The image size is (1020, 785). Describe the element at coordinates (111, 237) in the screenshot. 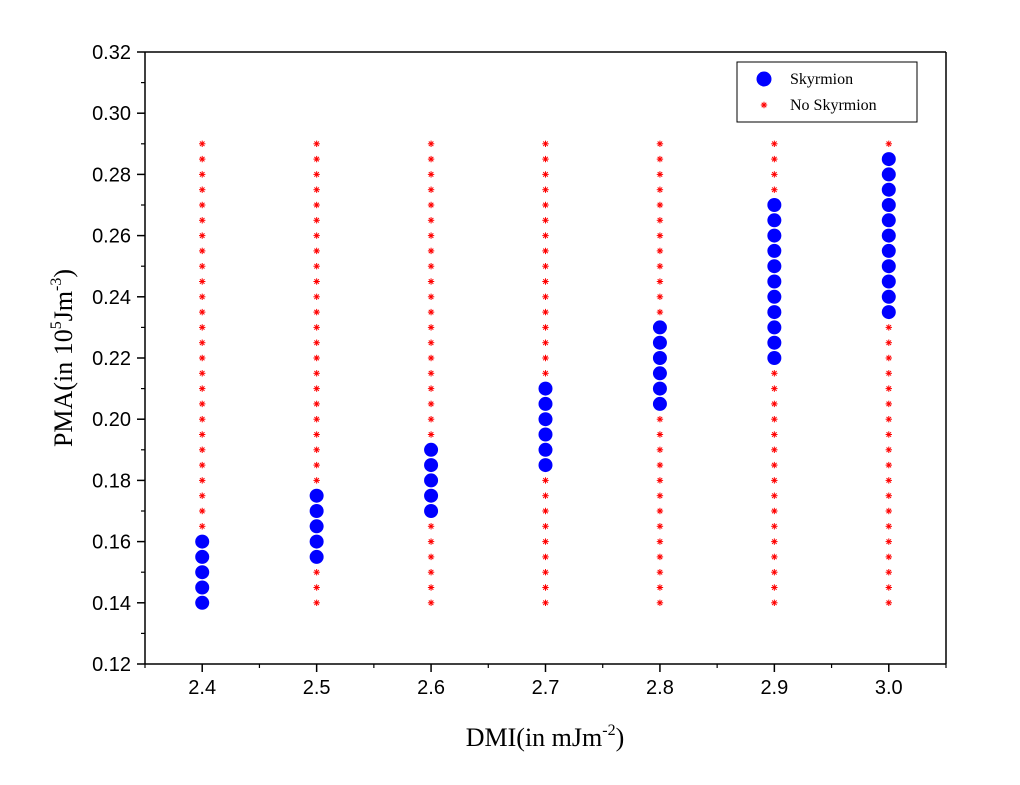

I see `y-tick-label: 0.26` at that location.